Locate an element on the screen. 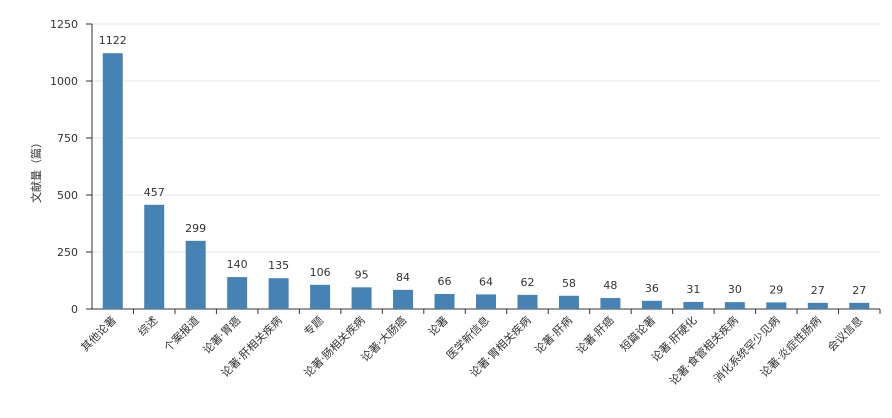  data-label: 140 is located at coordinates (237, 264).